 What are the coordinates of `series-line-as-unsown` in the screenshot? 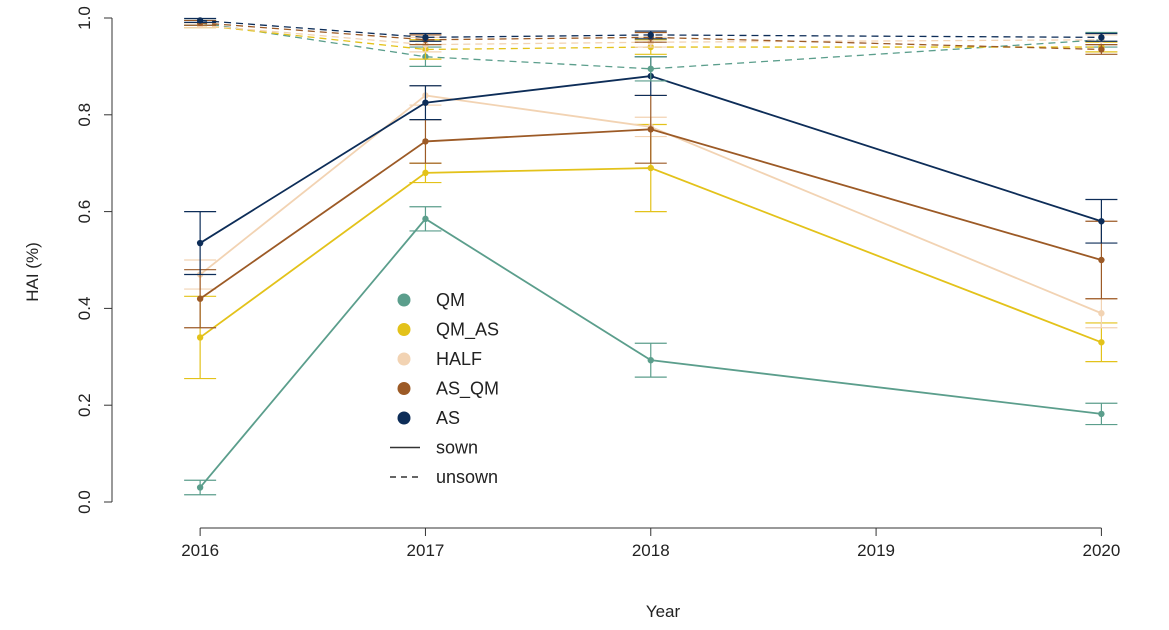 It's located at (651, 29).